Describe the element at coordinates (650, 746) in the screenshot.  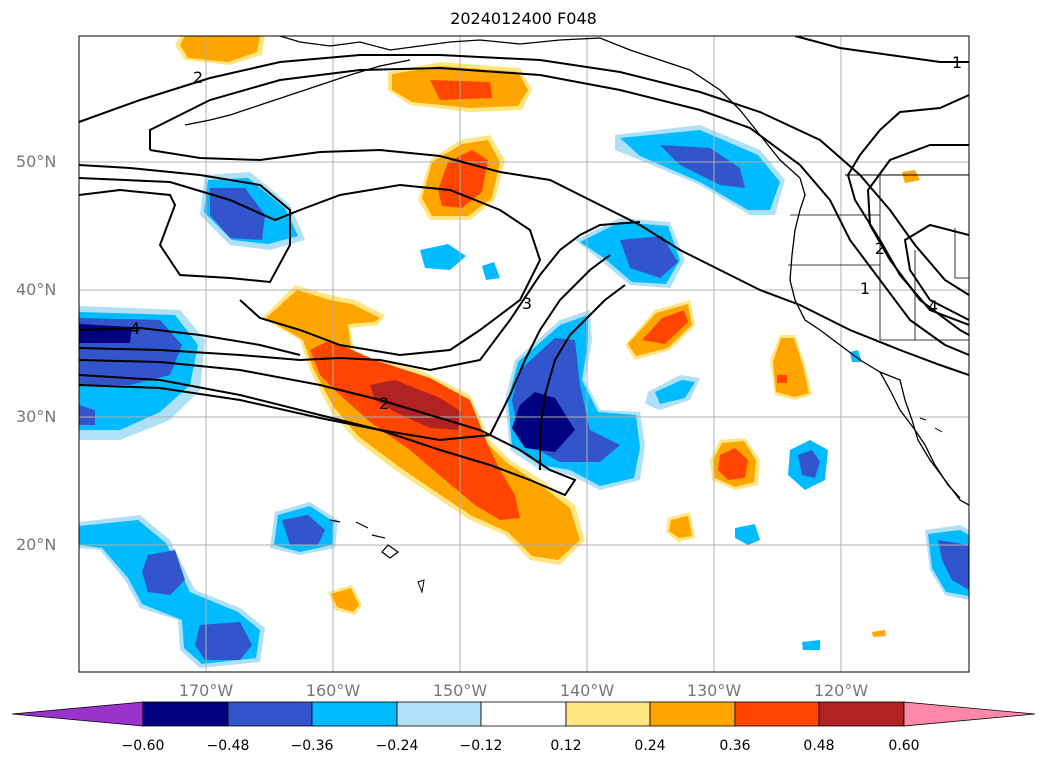
I see `colorbar-tick-label: 0.24` at that location.